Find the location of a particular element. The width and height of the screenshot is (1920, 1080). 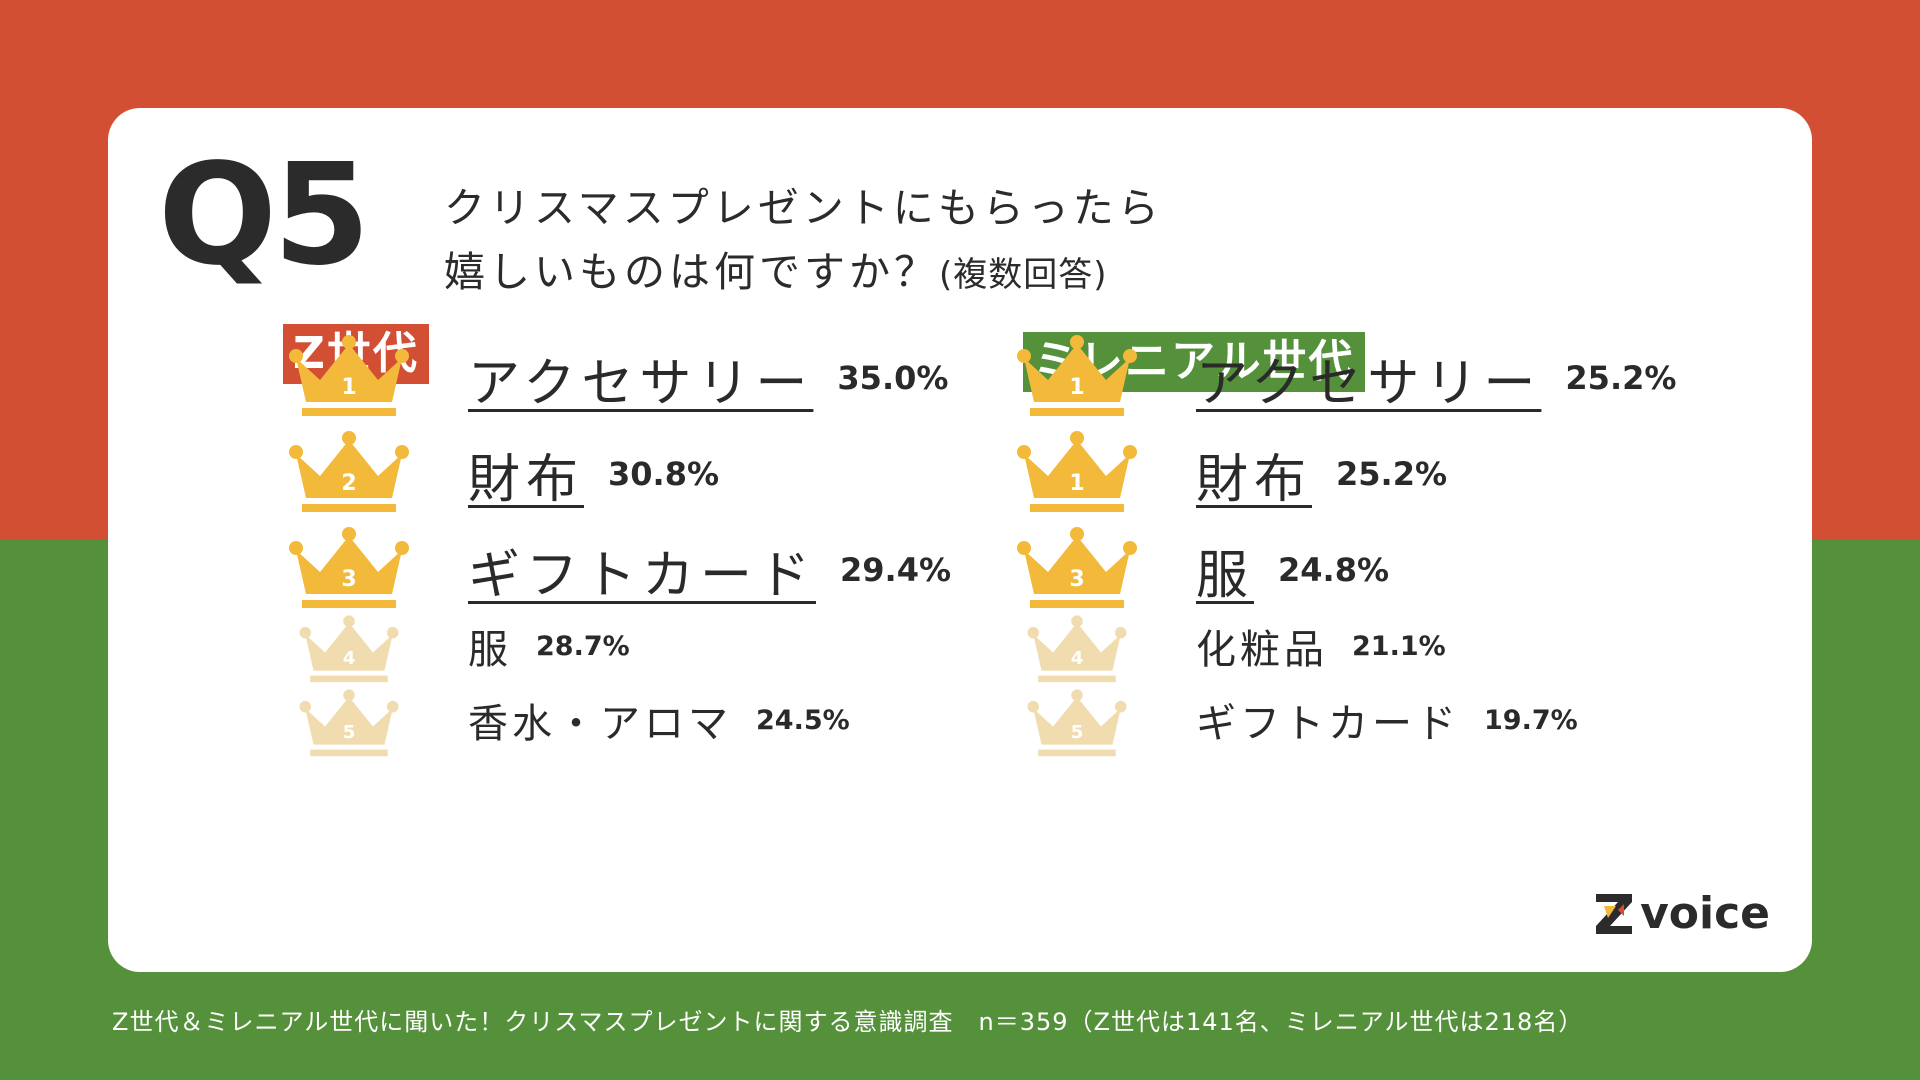

item-name: 香水・アロマ is located at coordinates (600, 724).